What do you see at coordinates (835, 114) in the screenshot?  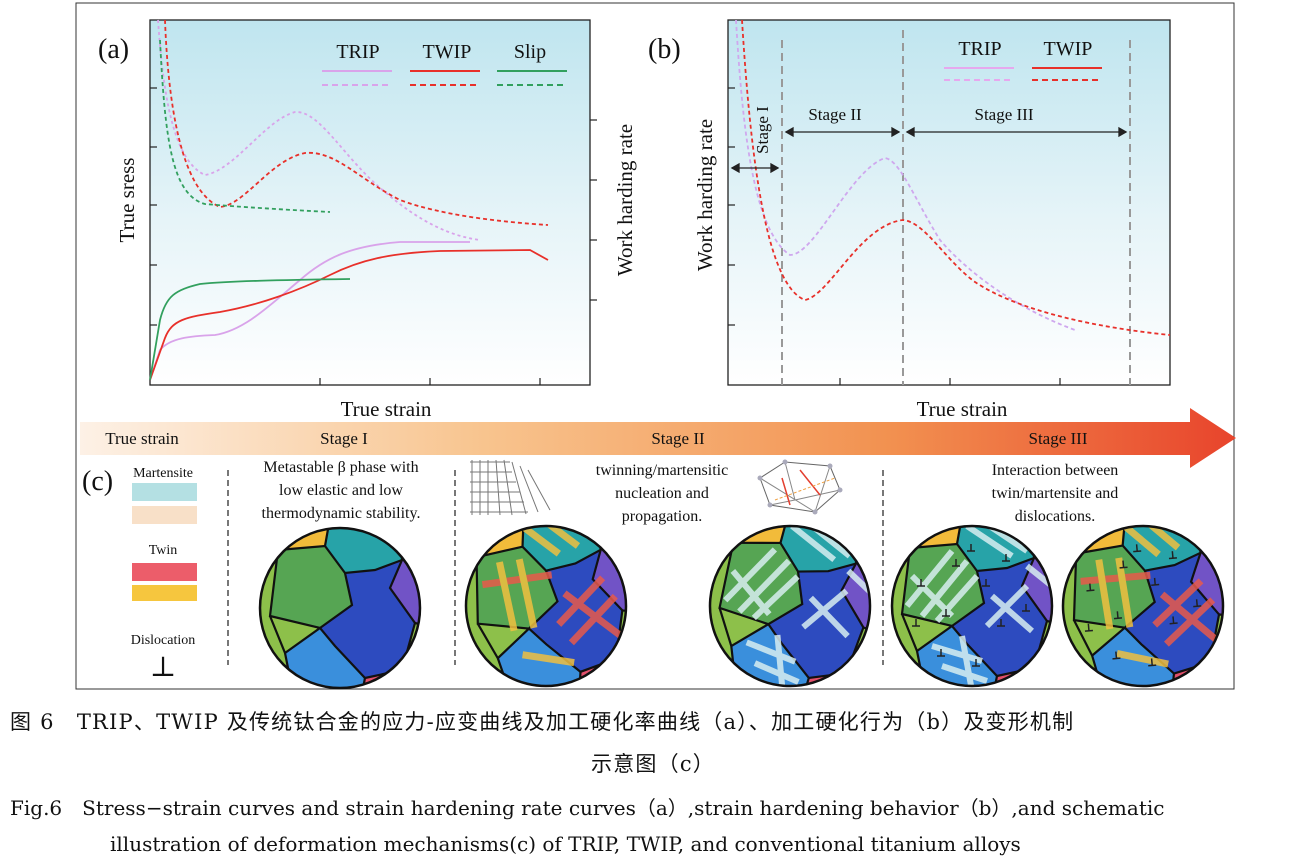 I see `stage-2-label: Stage II` at bounding box center [835, 114].